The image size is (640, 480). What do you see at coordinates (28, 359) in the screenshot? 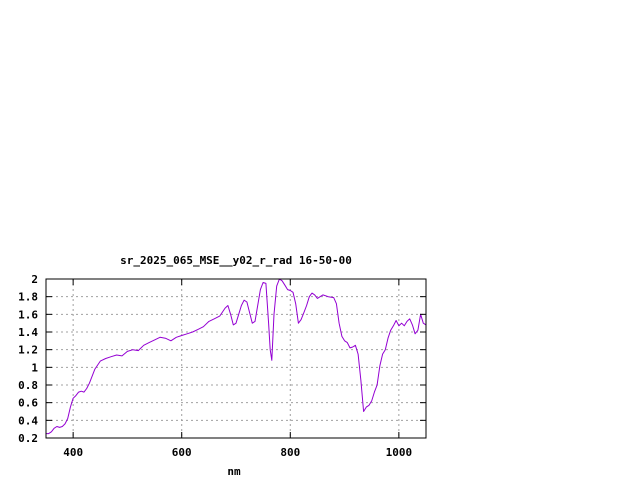
I see `y-tick-labels: 0.2 0.4 0.6 0.8 1 1.2 1.4 1.6 1.8 2` at bounding box center [28, 359].